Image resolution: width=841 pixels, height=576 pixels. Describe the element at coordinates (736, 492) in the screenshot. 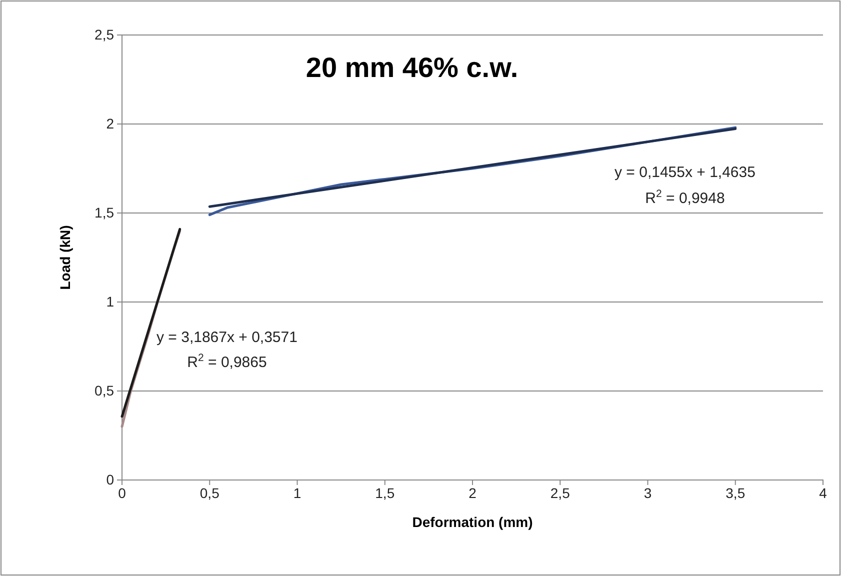

I see `x-tick-label: 3,5` at that location.